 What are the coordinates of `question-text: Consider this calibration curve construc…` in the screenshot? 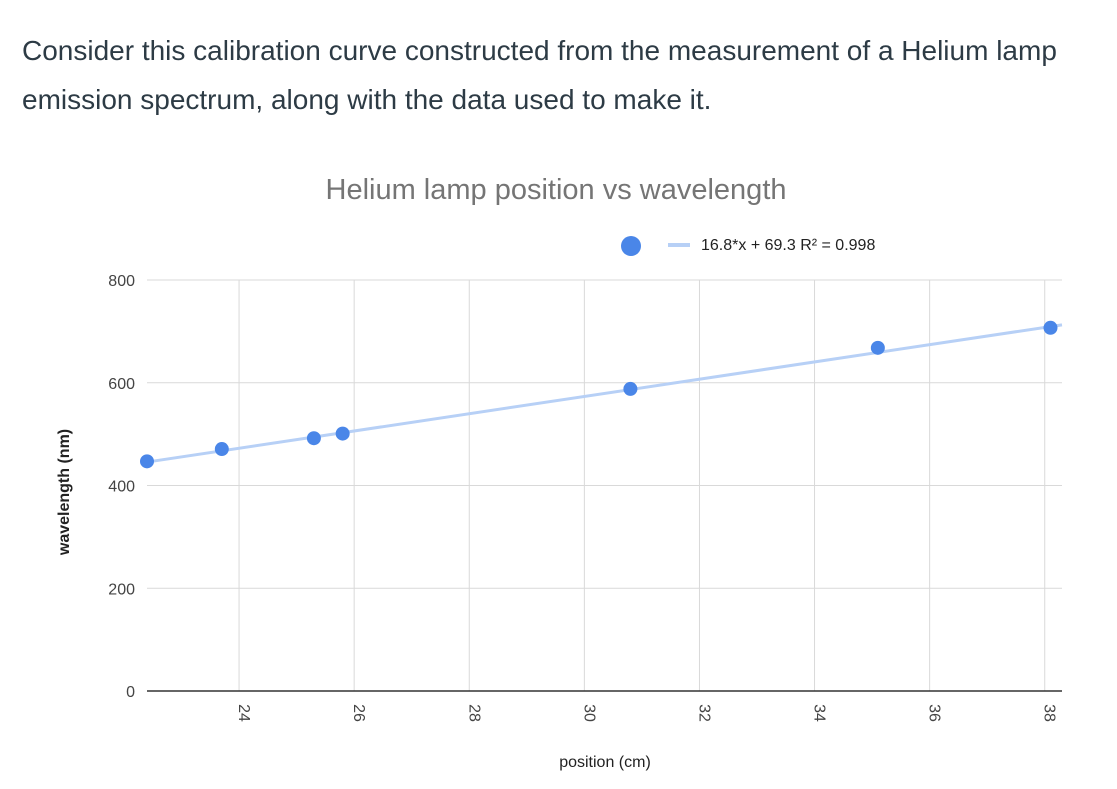 It's located at (539, 75).